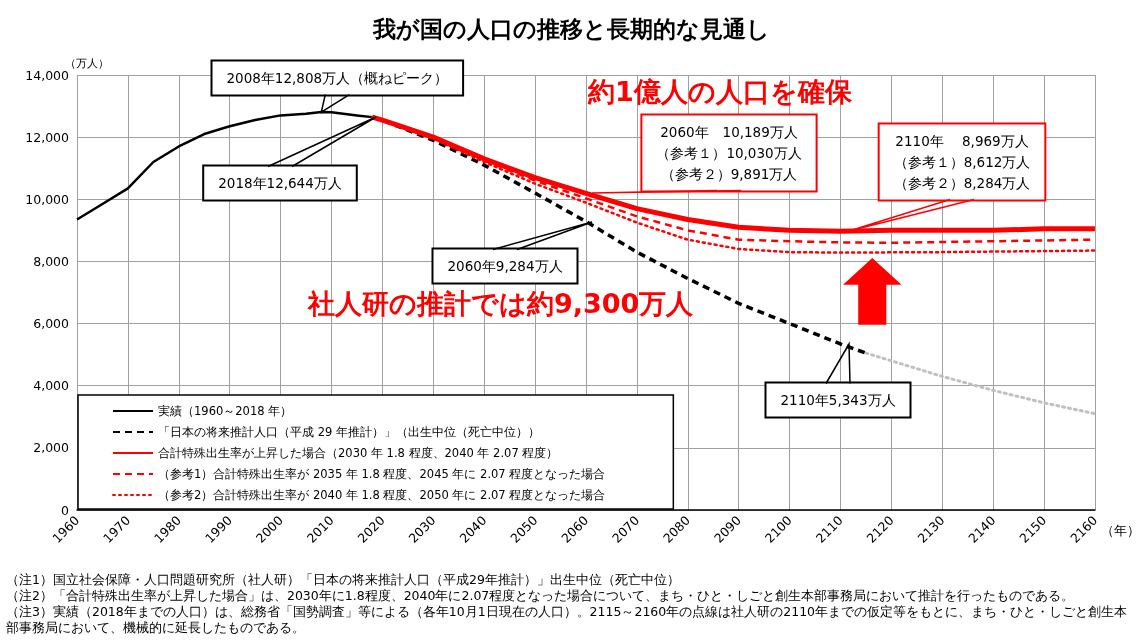 The height and width of the screenshot is (640, 1143). Describe the element at coordinates (51, 386) in the screenshot. I see `y-tick-label: 4,000` at that location.